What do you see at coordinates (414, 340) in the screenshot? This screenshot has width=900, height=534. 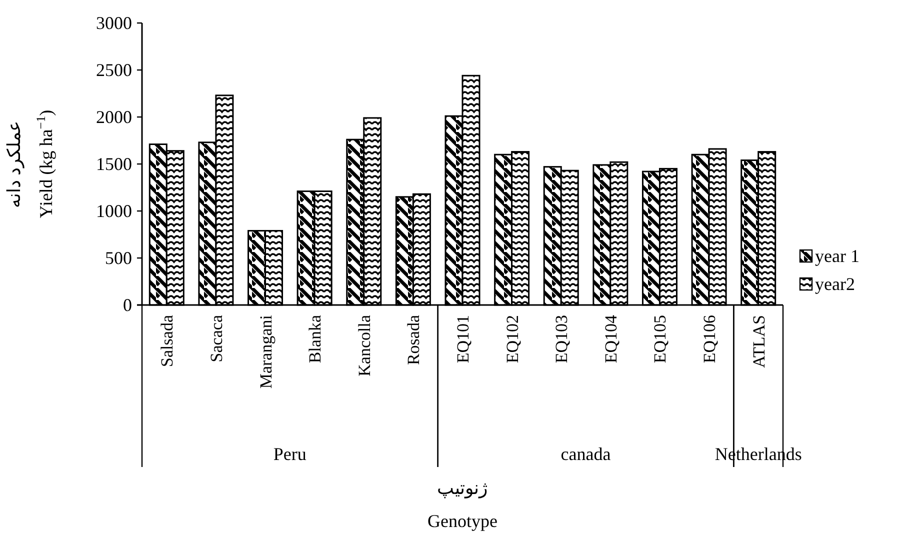 I see `x-tick-label: Rosada` at bounding box center [414, 340].